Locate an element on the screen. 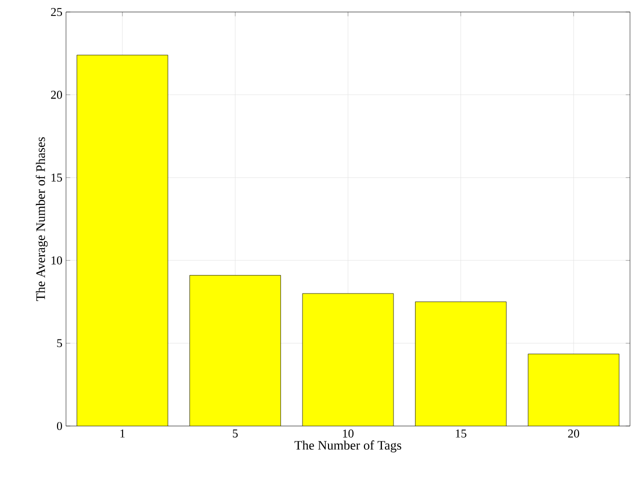 Image resolution: width=632 pixels, height=484 pixels. x-tick-label: 20 is located at coordinates (574, 434).